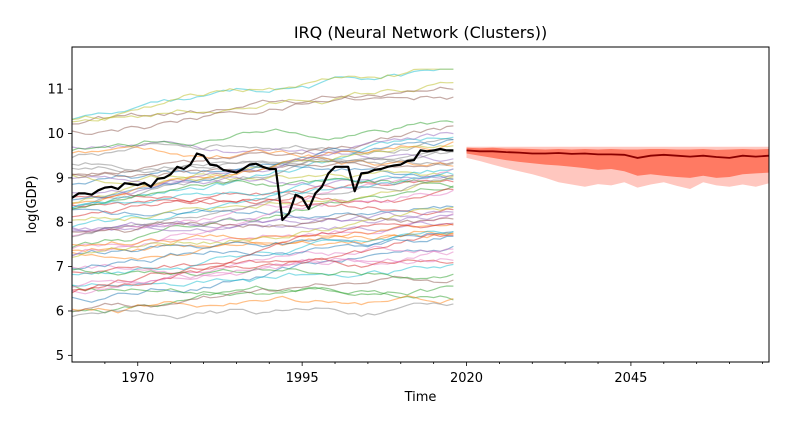 The image size is (794, 429). Describe the element at coordinates (60, 356) in the screenshot. I see `y-tick-label: 5` at that location.